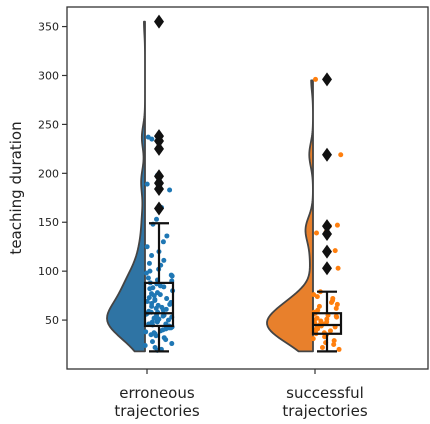  What do you see at coordinates (16, 187) in the screenshot?
I see `y-axis-label: teaching duration` at bounding box center [16, 187].